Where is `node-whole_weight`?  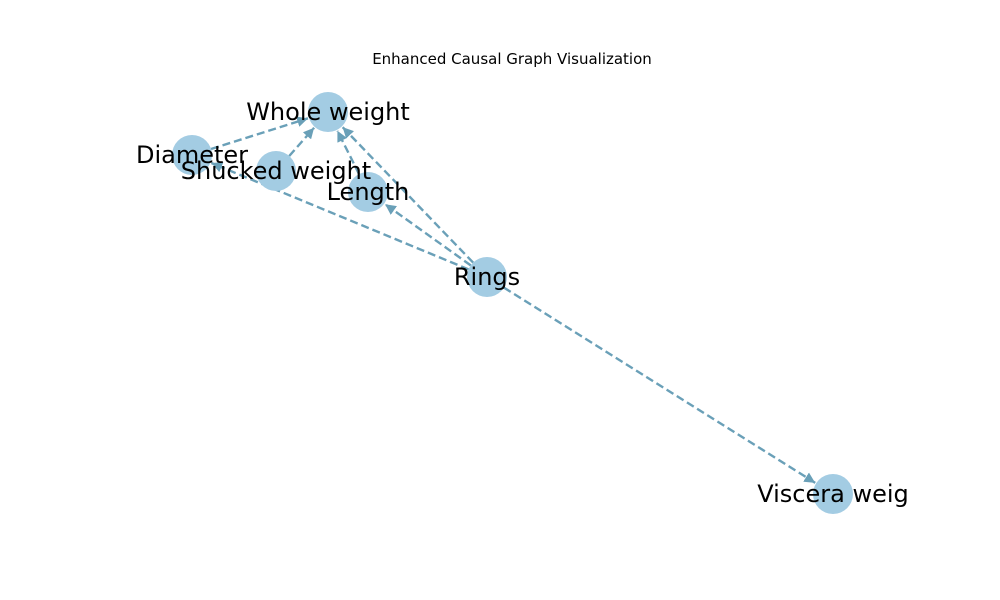 node-whole_weight is located at coordinates (328, 112).